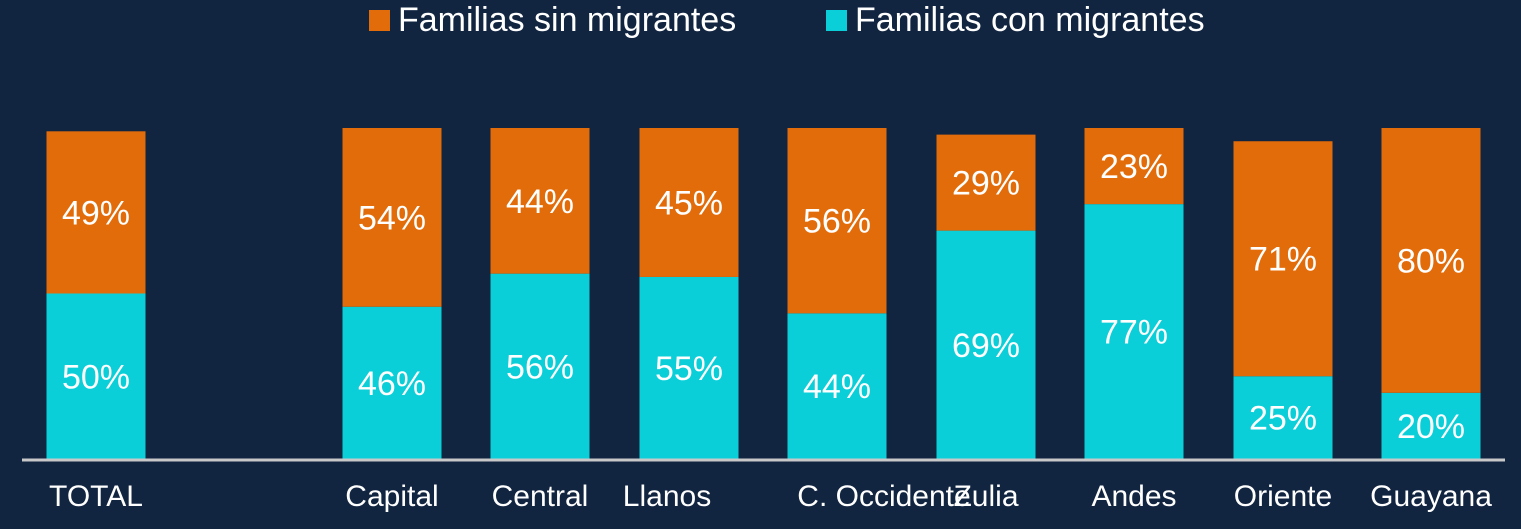 This screenshot has height=529, width=1521. I want to click on data-label: 80%, so click(1431, 261).